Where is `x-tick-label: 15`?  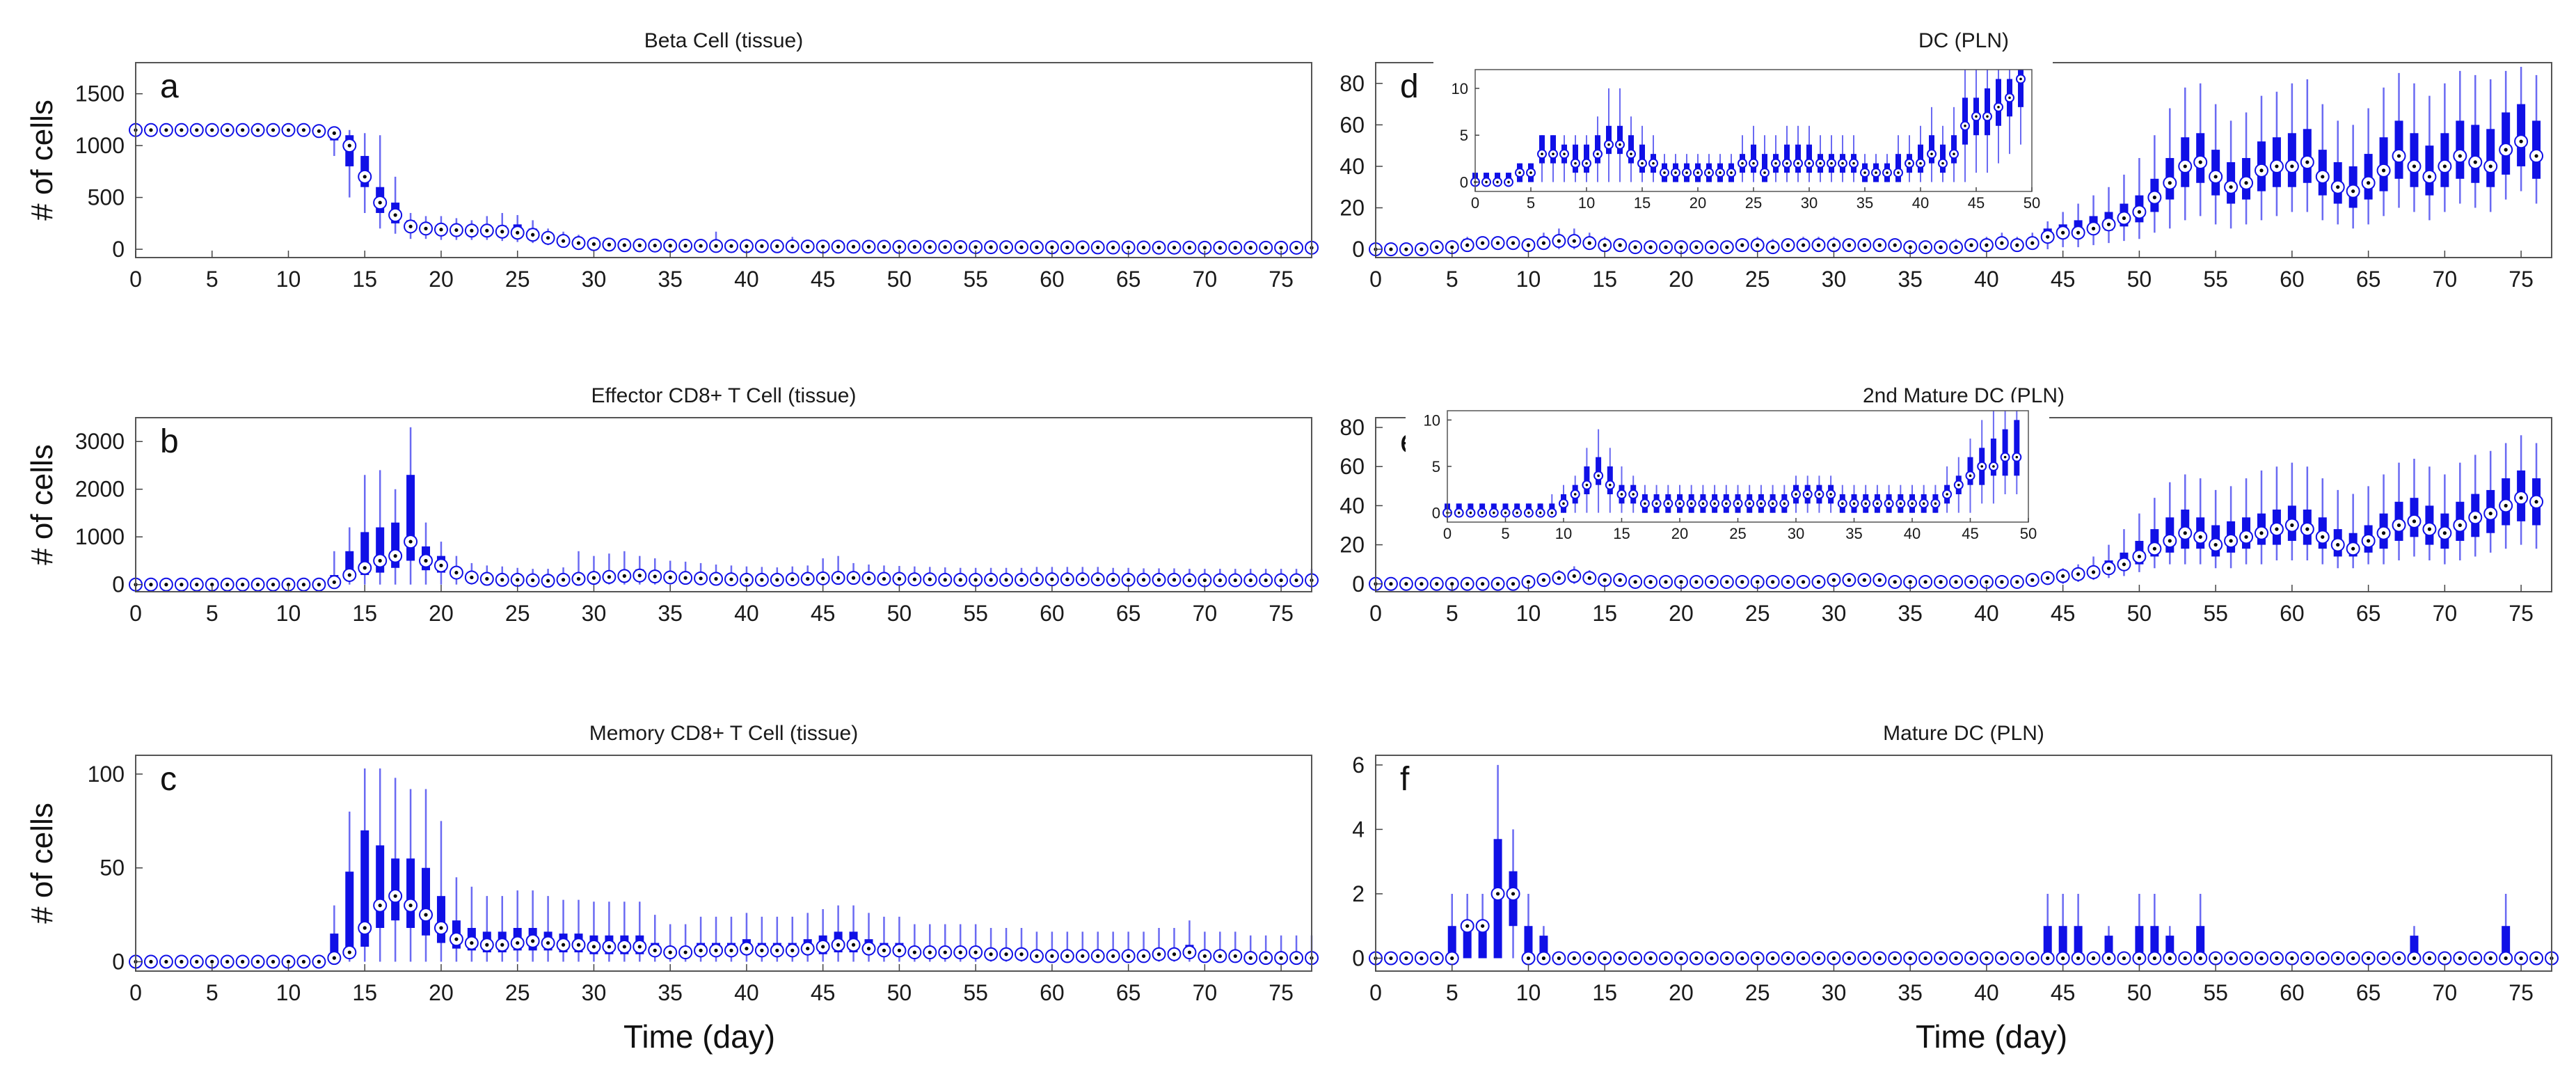 x-tick-label: 15 is located at coordinates (1642, 203).